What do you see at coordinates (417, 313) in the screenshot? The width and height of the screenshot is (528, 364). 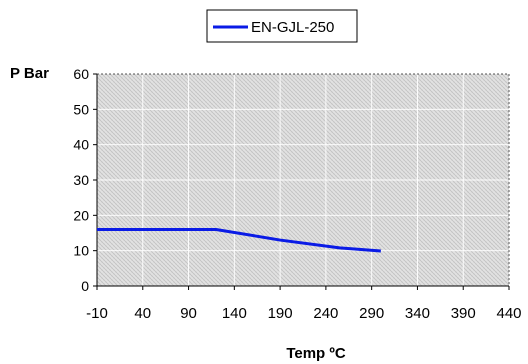 I see `x-tick-label: 340` at bounding box center [417, 313].